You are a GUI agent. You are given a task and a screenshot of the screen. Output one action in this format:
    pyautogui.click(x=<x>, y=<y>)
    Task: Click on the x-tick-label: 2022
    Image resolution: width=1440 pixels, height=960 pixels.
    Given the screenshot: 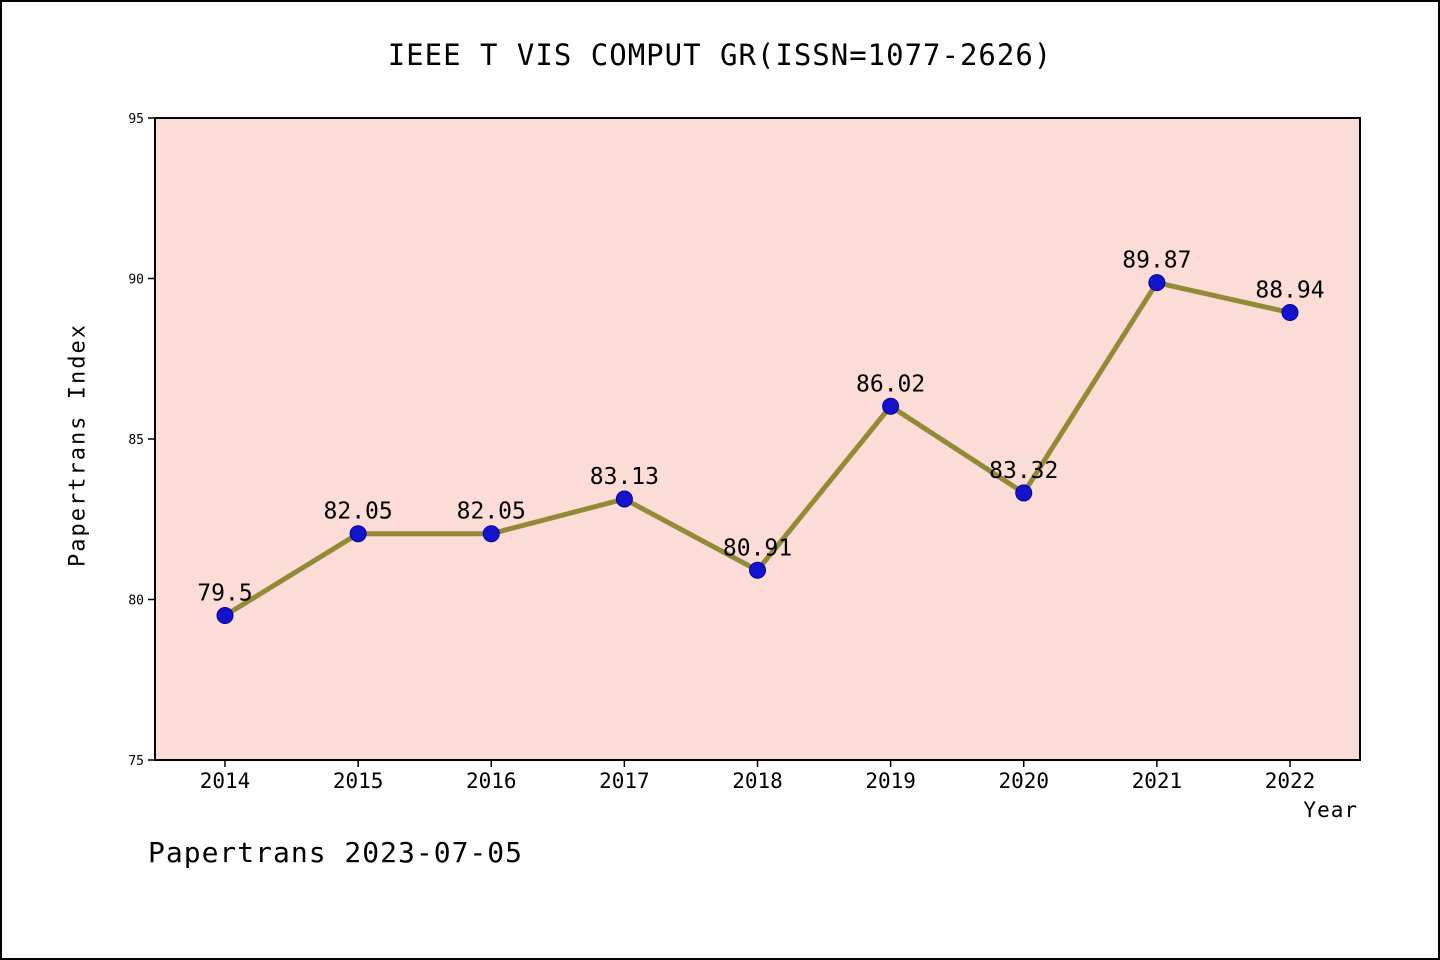 What is the action you would take?
    pyautogui.click(x=1290, y=781)
    